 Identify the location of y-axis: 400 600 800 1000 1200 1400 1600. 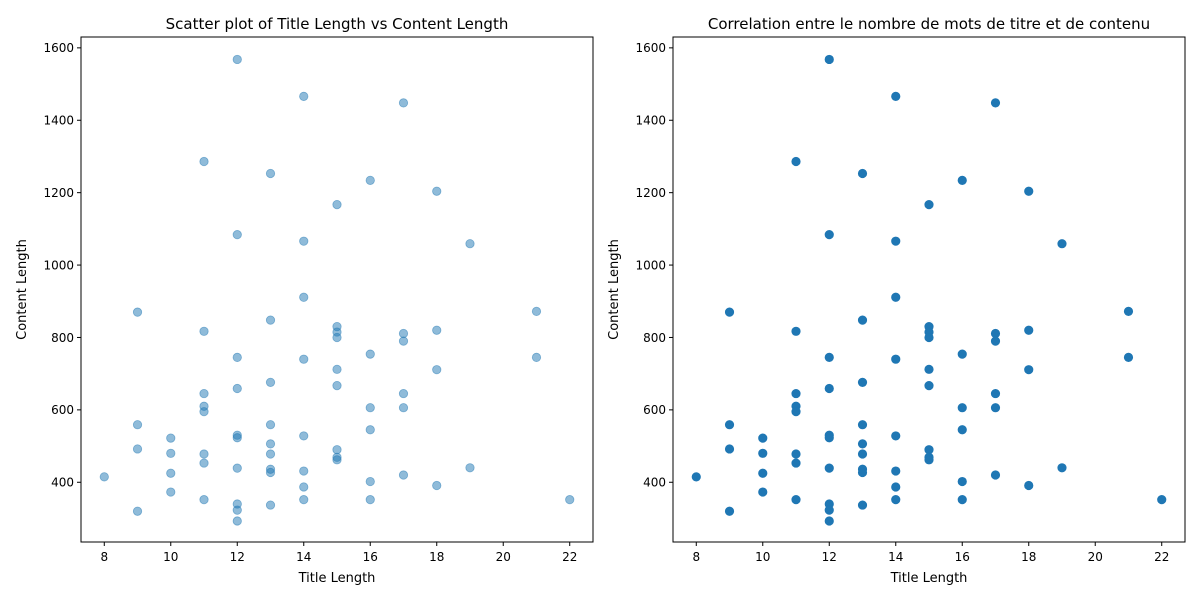
(62, 265).